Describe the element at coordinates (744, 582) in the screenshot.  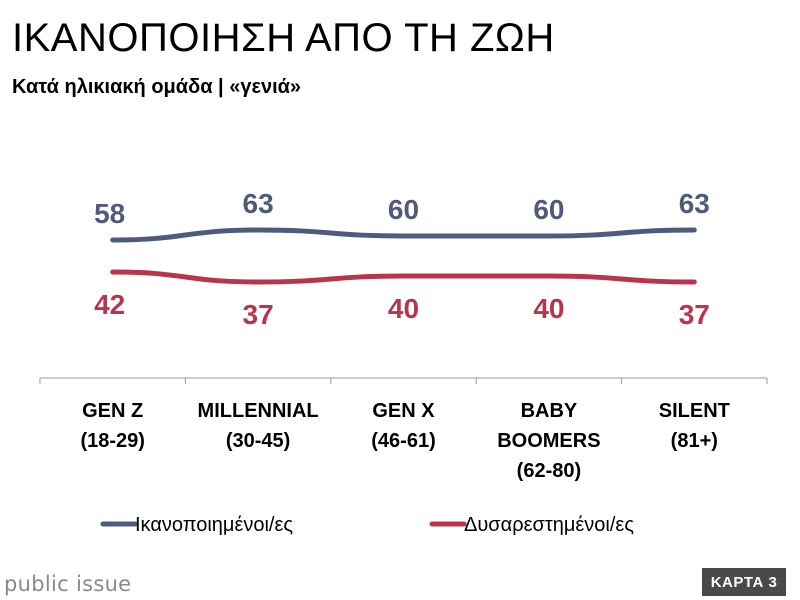
I see `card-badge: ΚΑΡΤΑ 3` at that location.